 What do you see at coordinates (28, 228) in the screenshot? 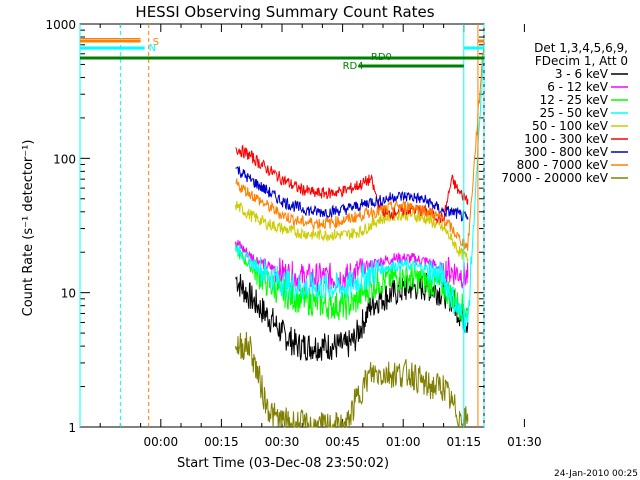
I see `y-axis-label: Count Rate (s⁻¹ detector⁻¹)` at bounding box center [28, 228].